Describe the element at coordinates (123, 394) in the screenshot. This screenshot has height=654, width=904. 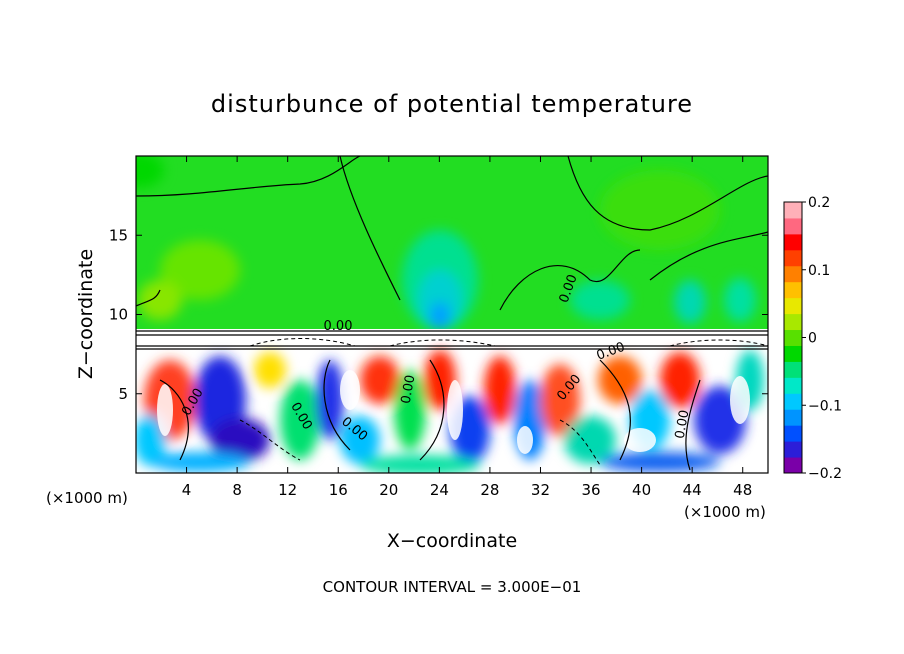
I see `y-tick-label: 5` at that location.